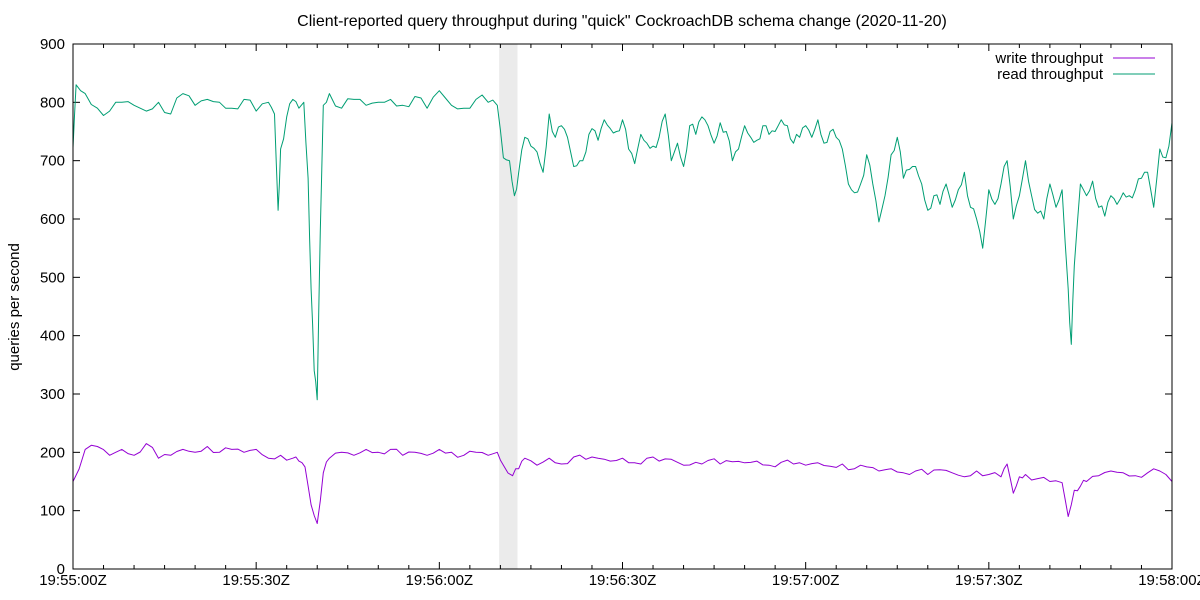  I want to click on legend: write throughput read throughput, so click(1074, 66).